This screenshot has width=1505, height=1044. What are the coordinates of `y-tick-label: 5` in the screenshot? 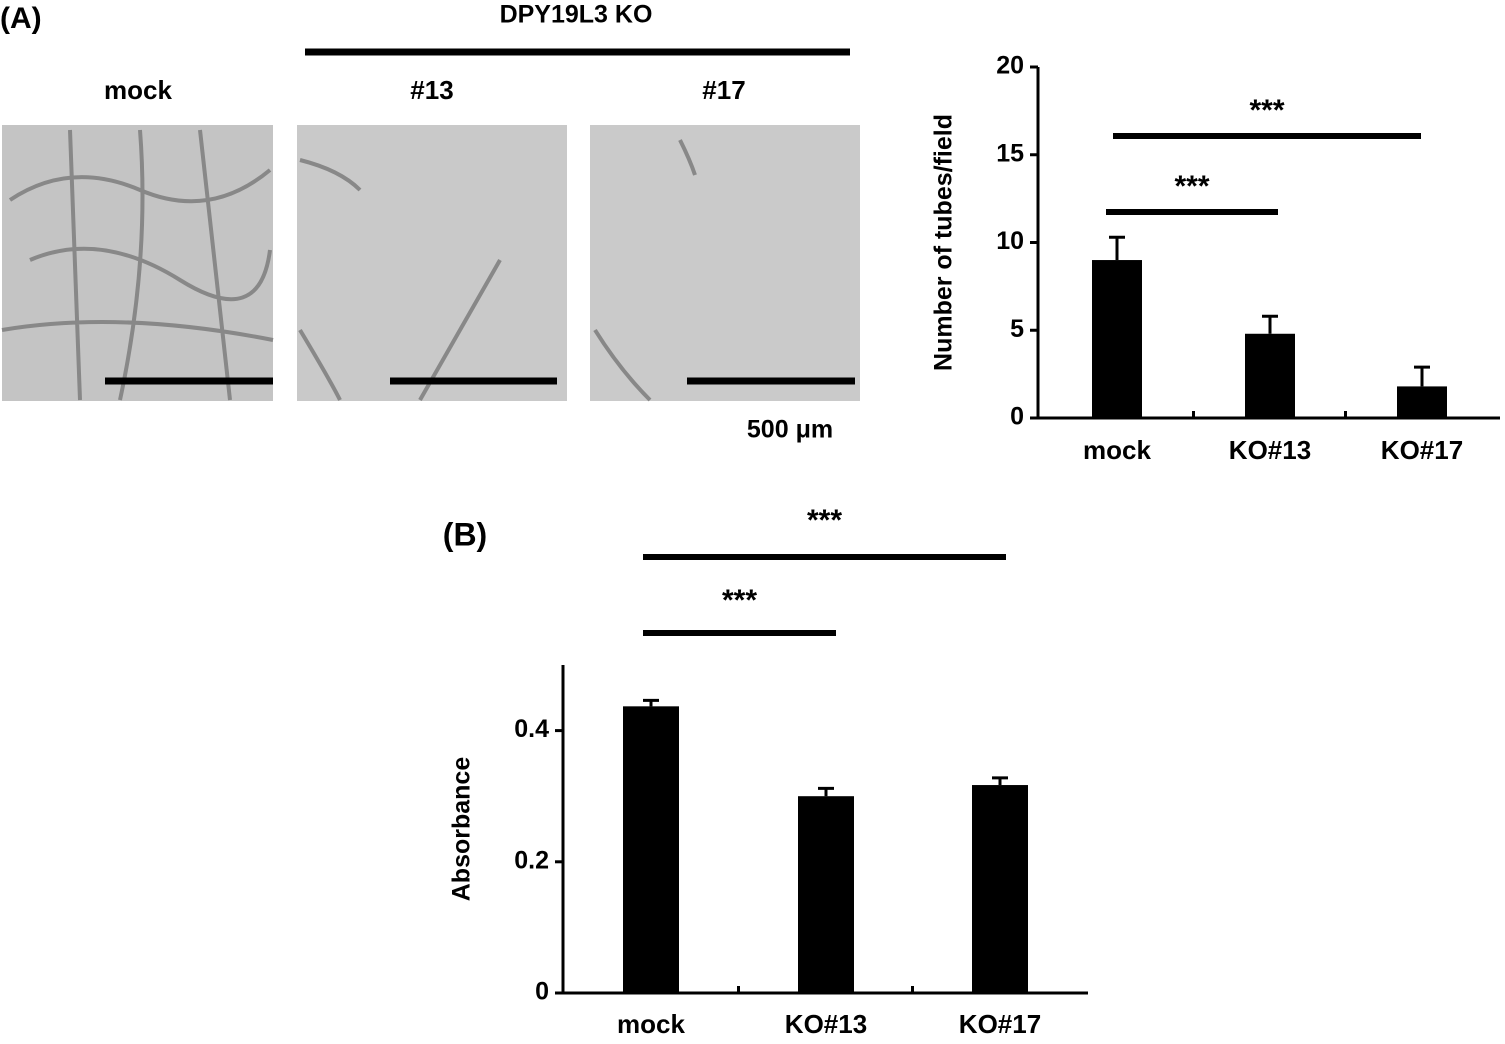 It's located at (1017, 329).